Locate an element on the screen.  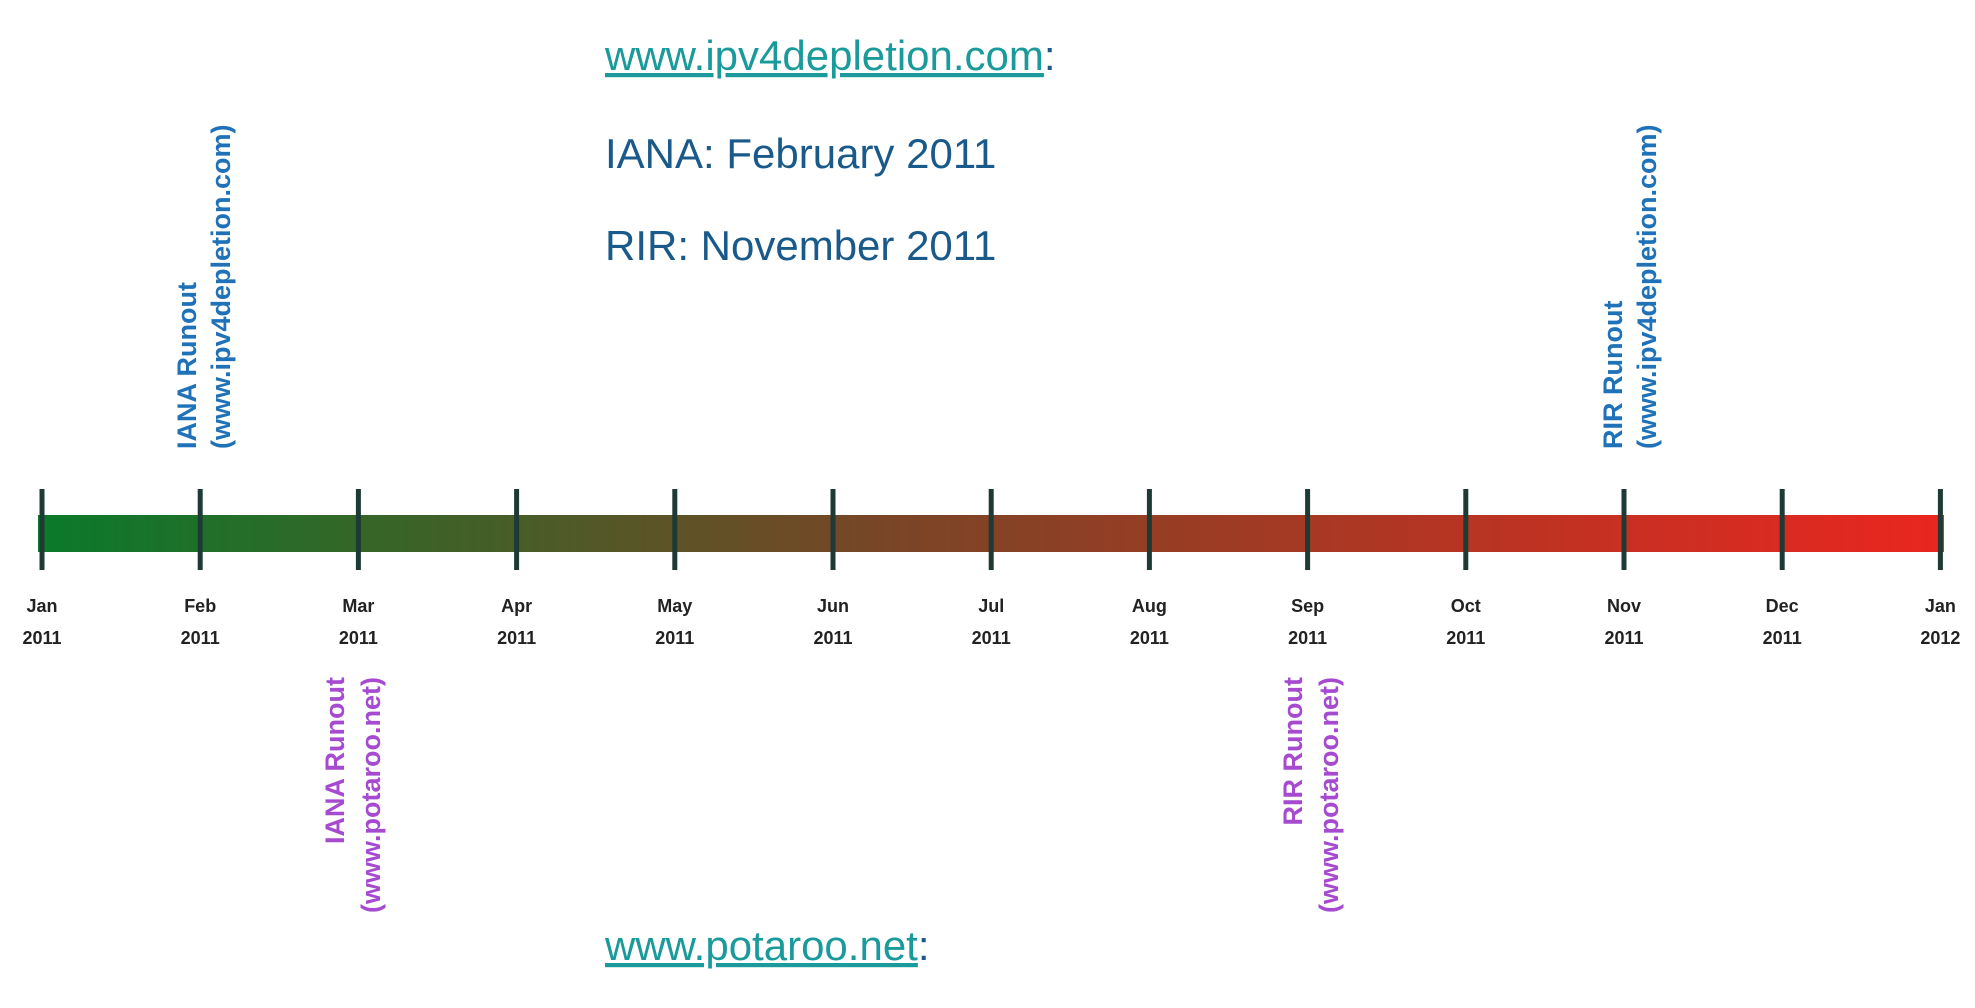
month-label: Mar is located at coordinates (358, 606).